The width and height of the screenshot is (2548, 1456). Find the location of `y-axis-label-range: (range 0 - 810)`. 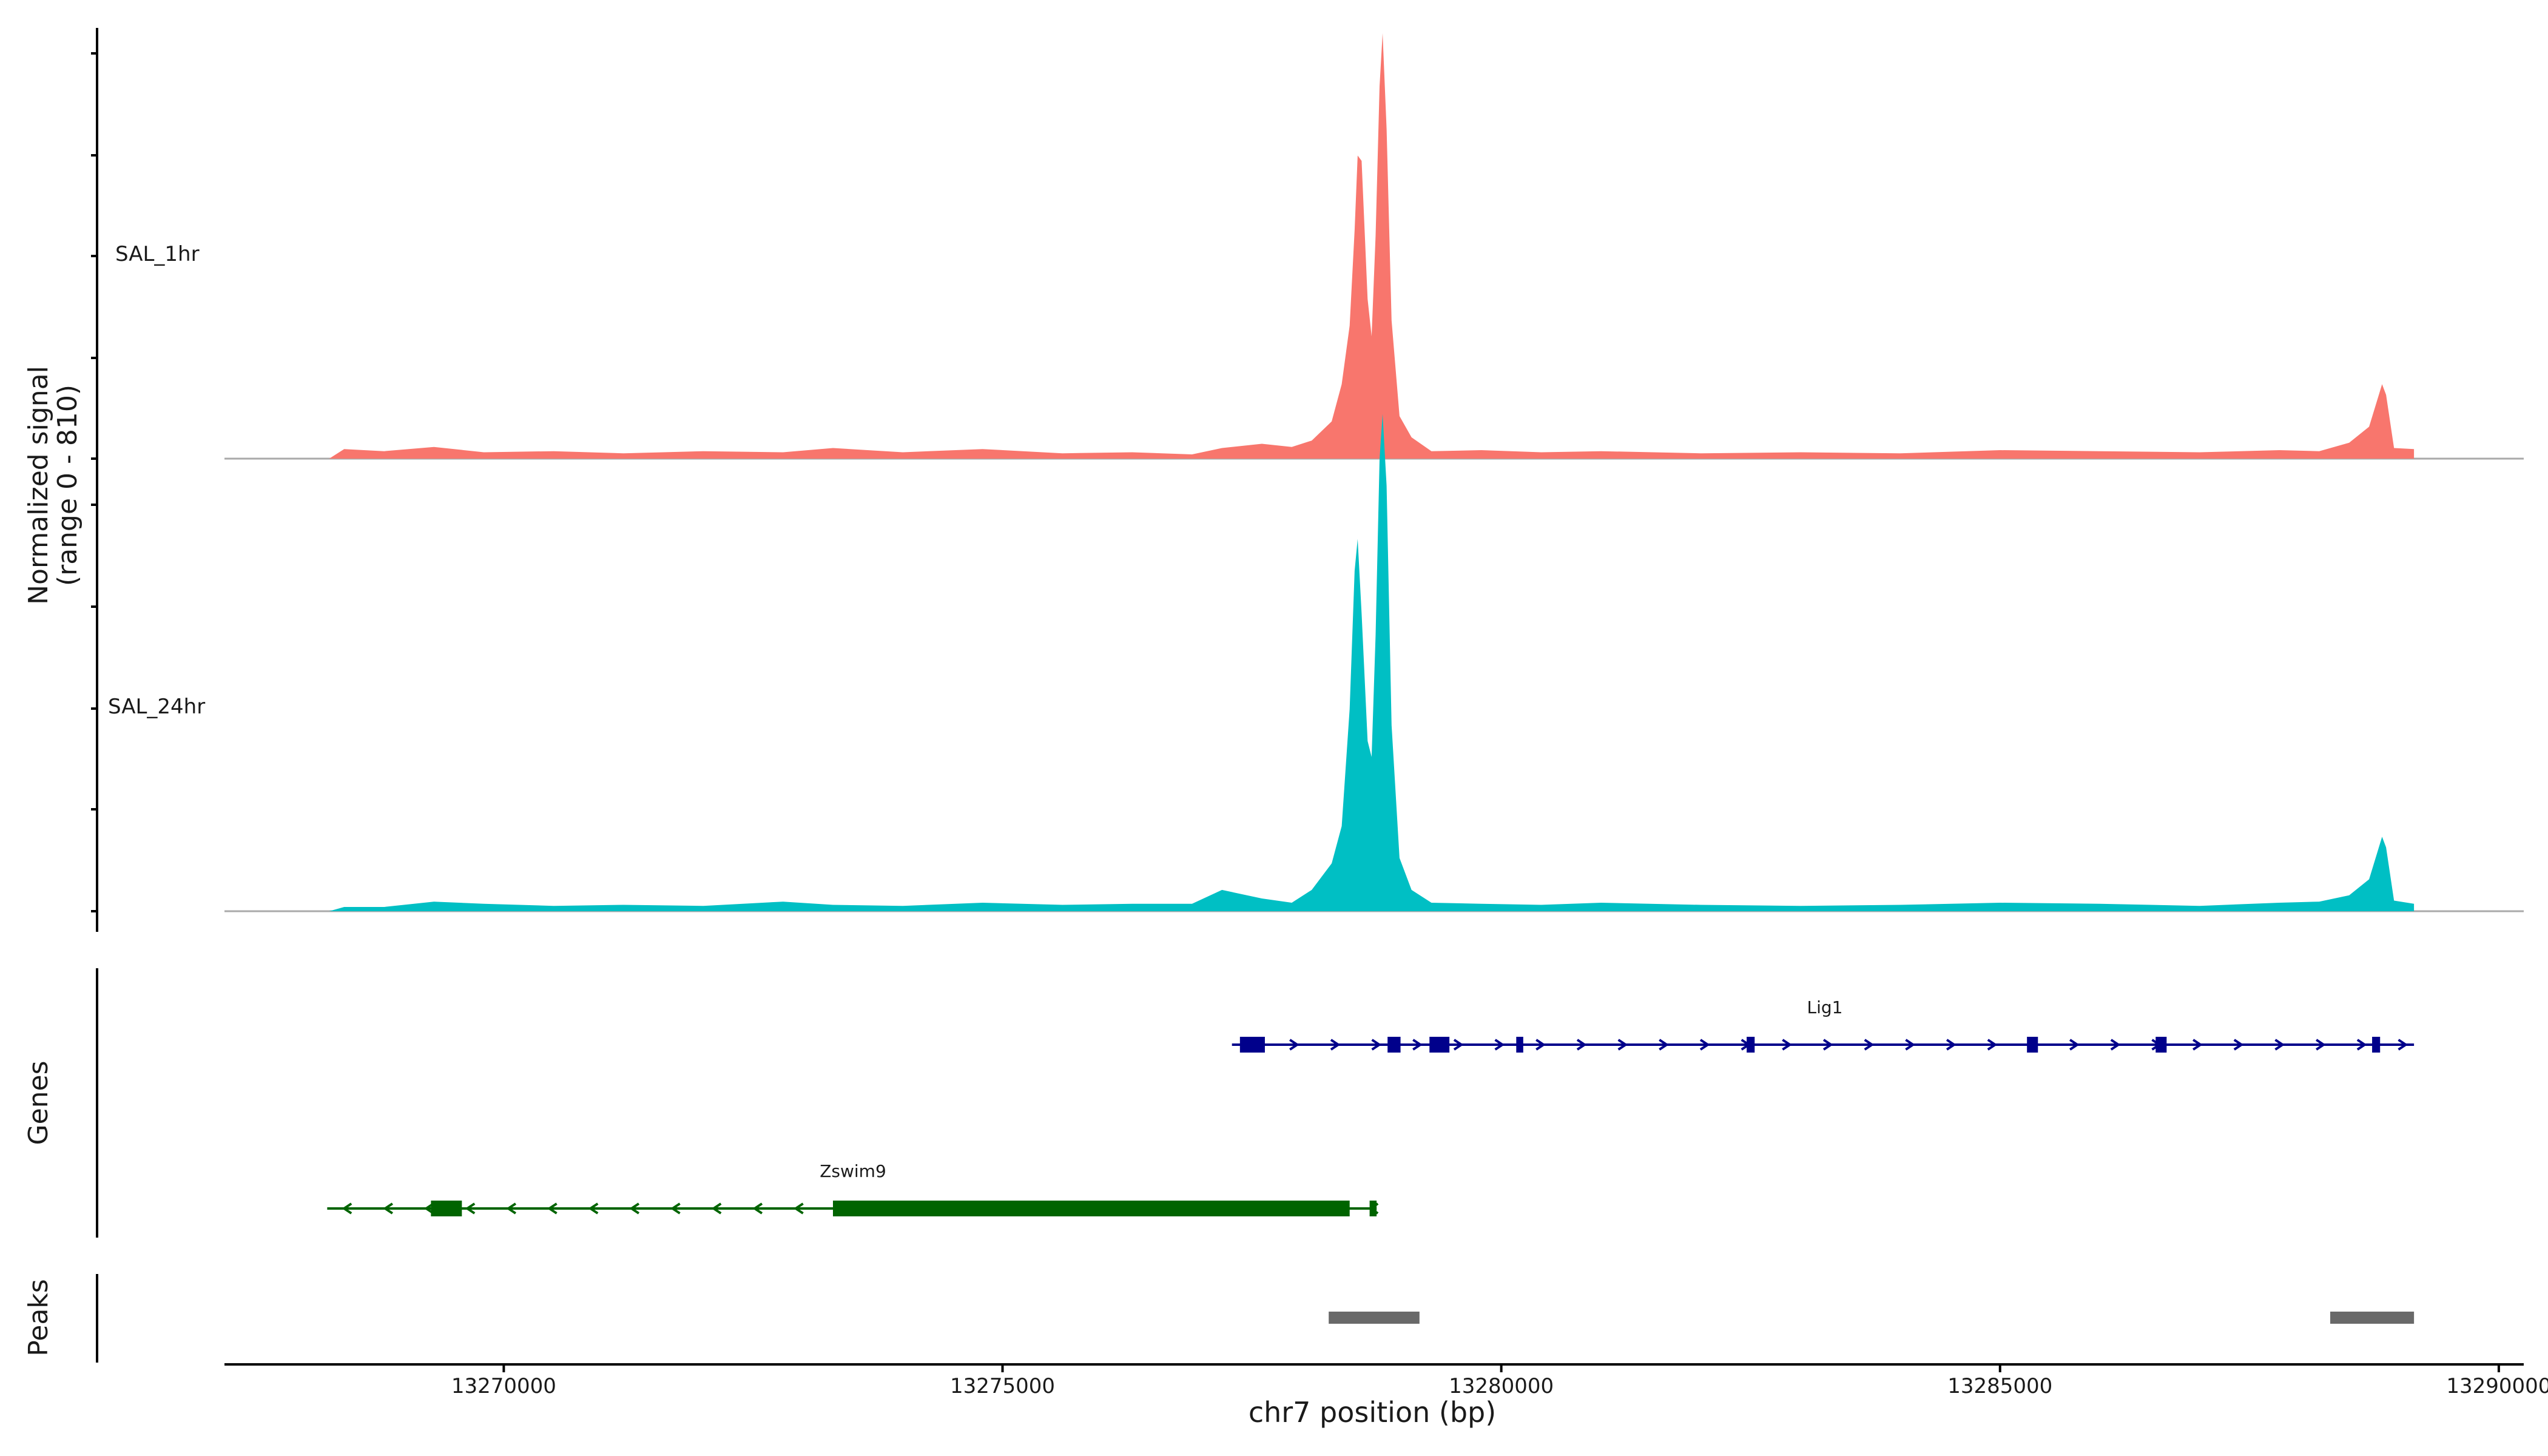

y-axis-label-range: (range 0 - 810) is located at coordinates (67, 485).